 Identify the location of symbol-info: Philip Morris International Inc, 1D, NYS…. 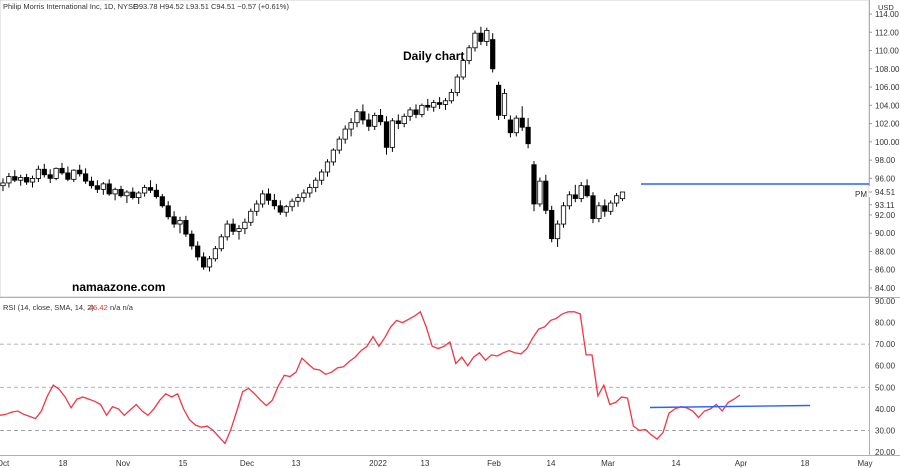
(70, 6).